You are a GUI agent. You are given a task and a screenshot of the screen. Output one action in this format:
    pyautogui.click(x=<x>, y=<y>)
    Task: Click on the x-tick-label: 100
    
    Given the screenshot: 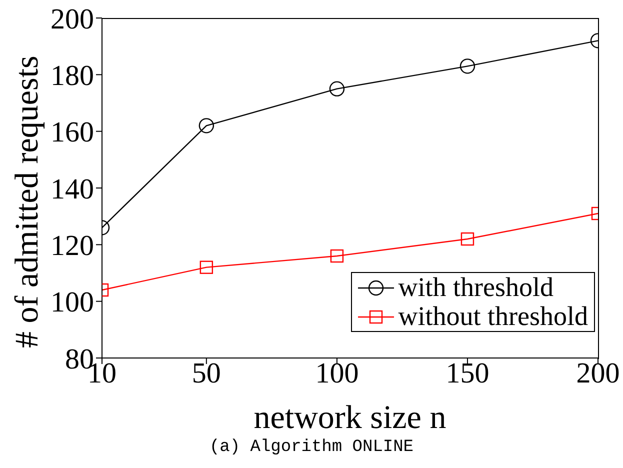 What is the action you would take?
    pyautogui.click(x=337, y=374)
    